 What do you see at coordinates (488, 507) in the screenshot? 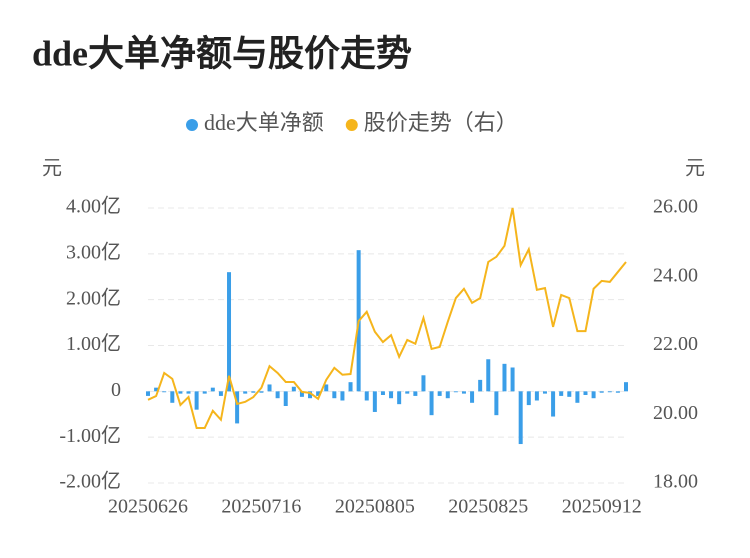
I see `x-tick-label: 20250825` at bounding box center [488, 507].